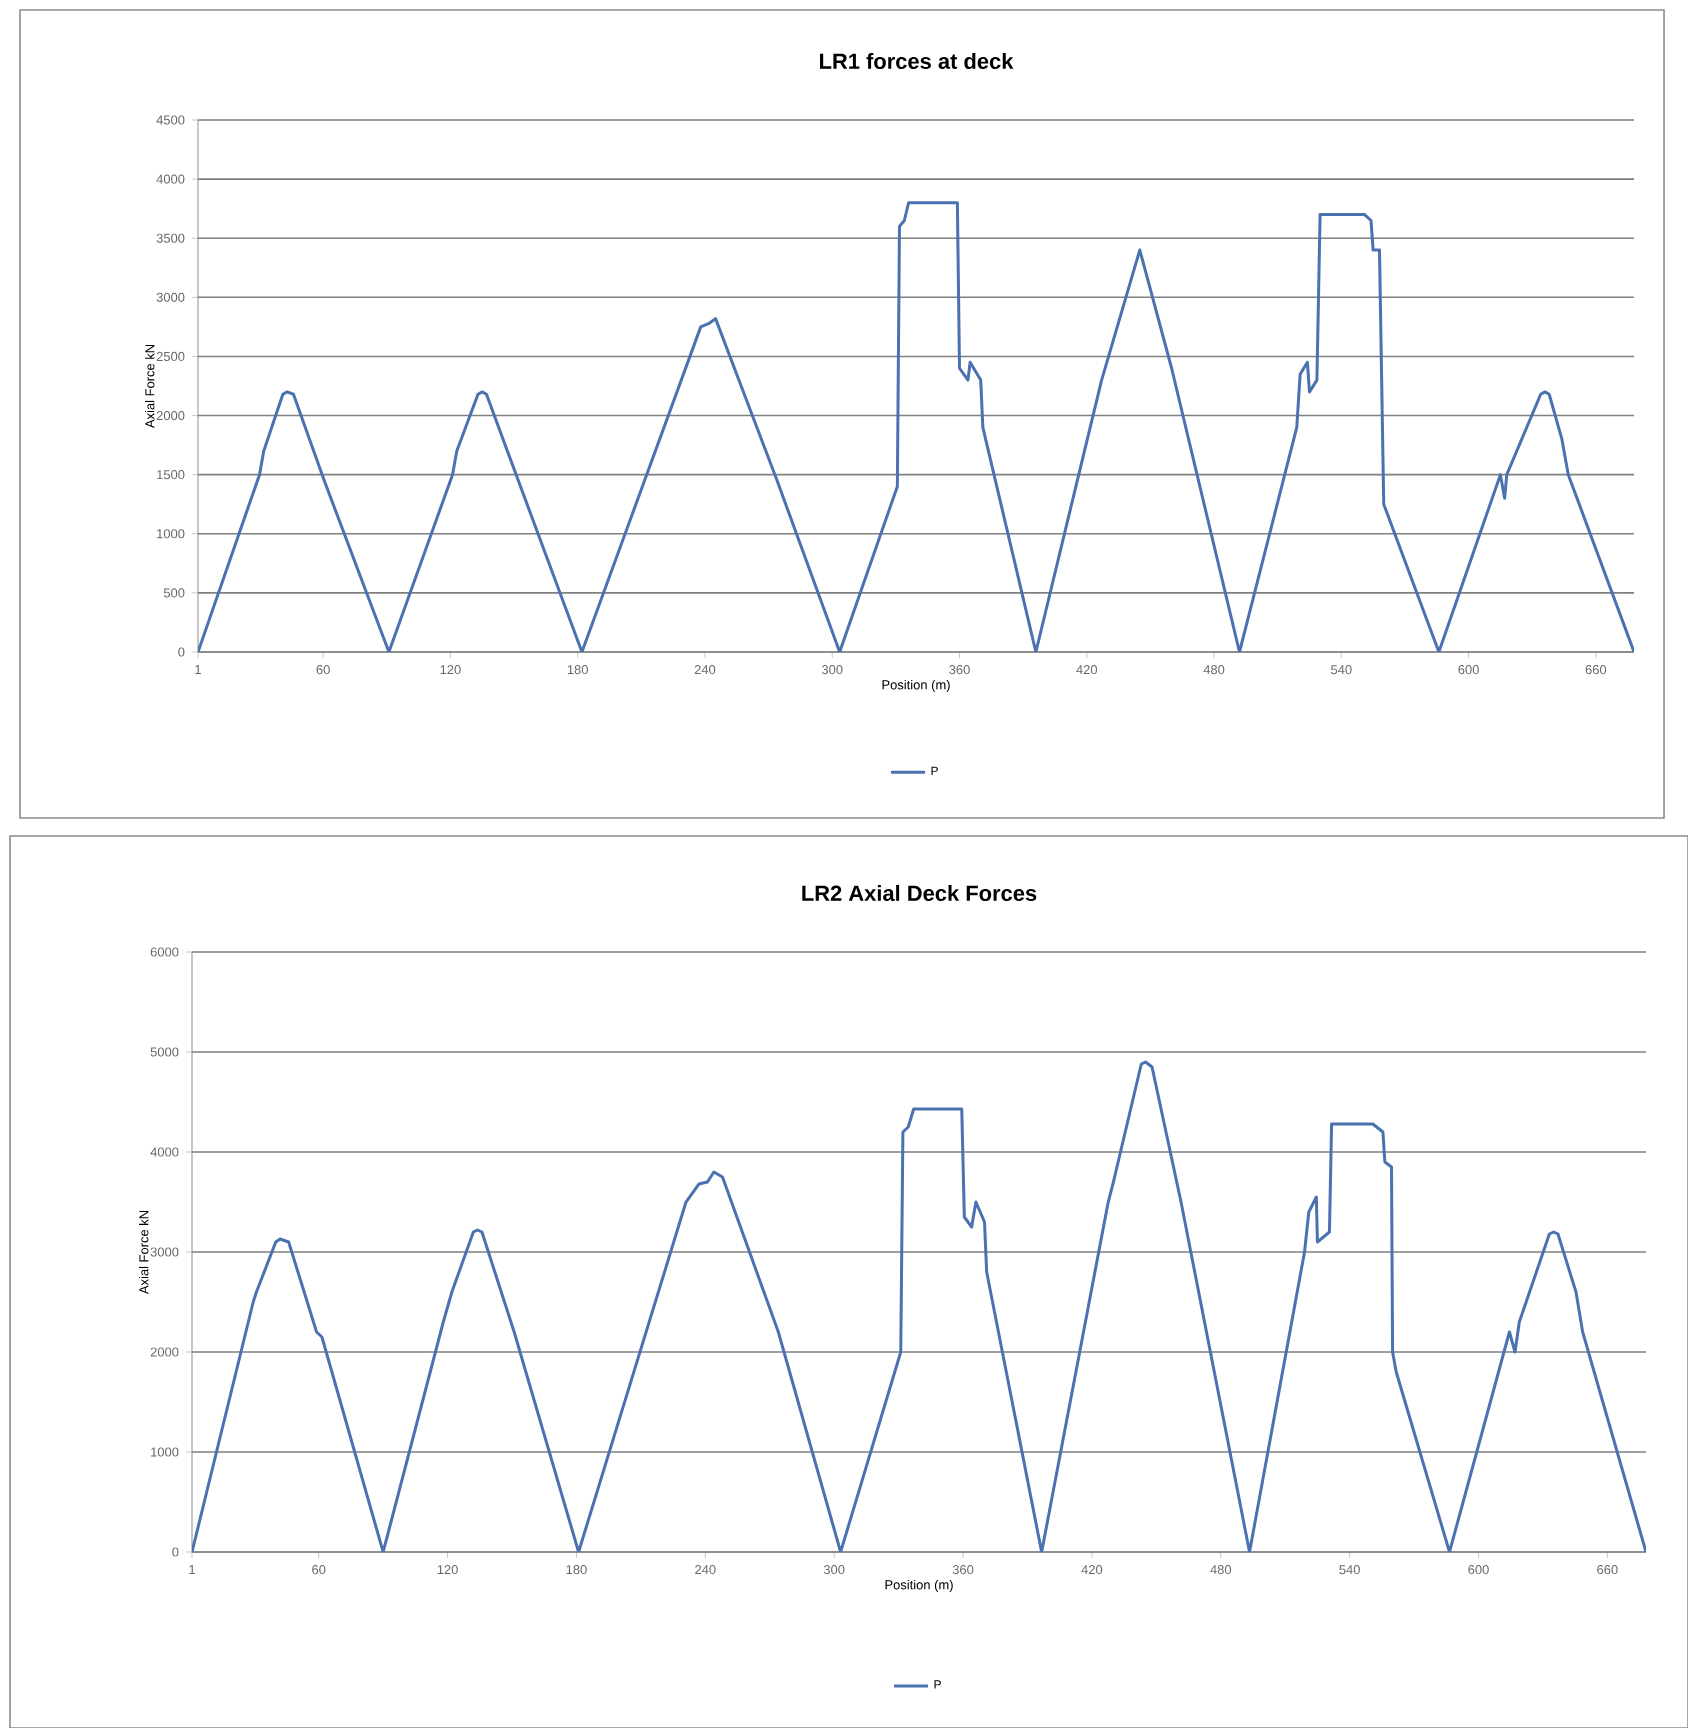  What do you see at coordinates (917, 60) in the screenshot?
I see `chart-title: LR1 forces at deck` at bounding box center [917, 60].